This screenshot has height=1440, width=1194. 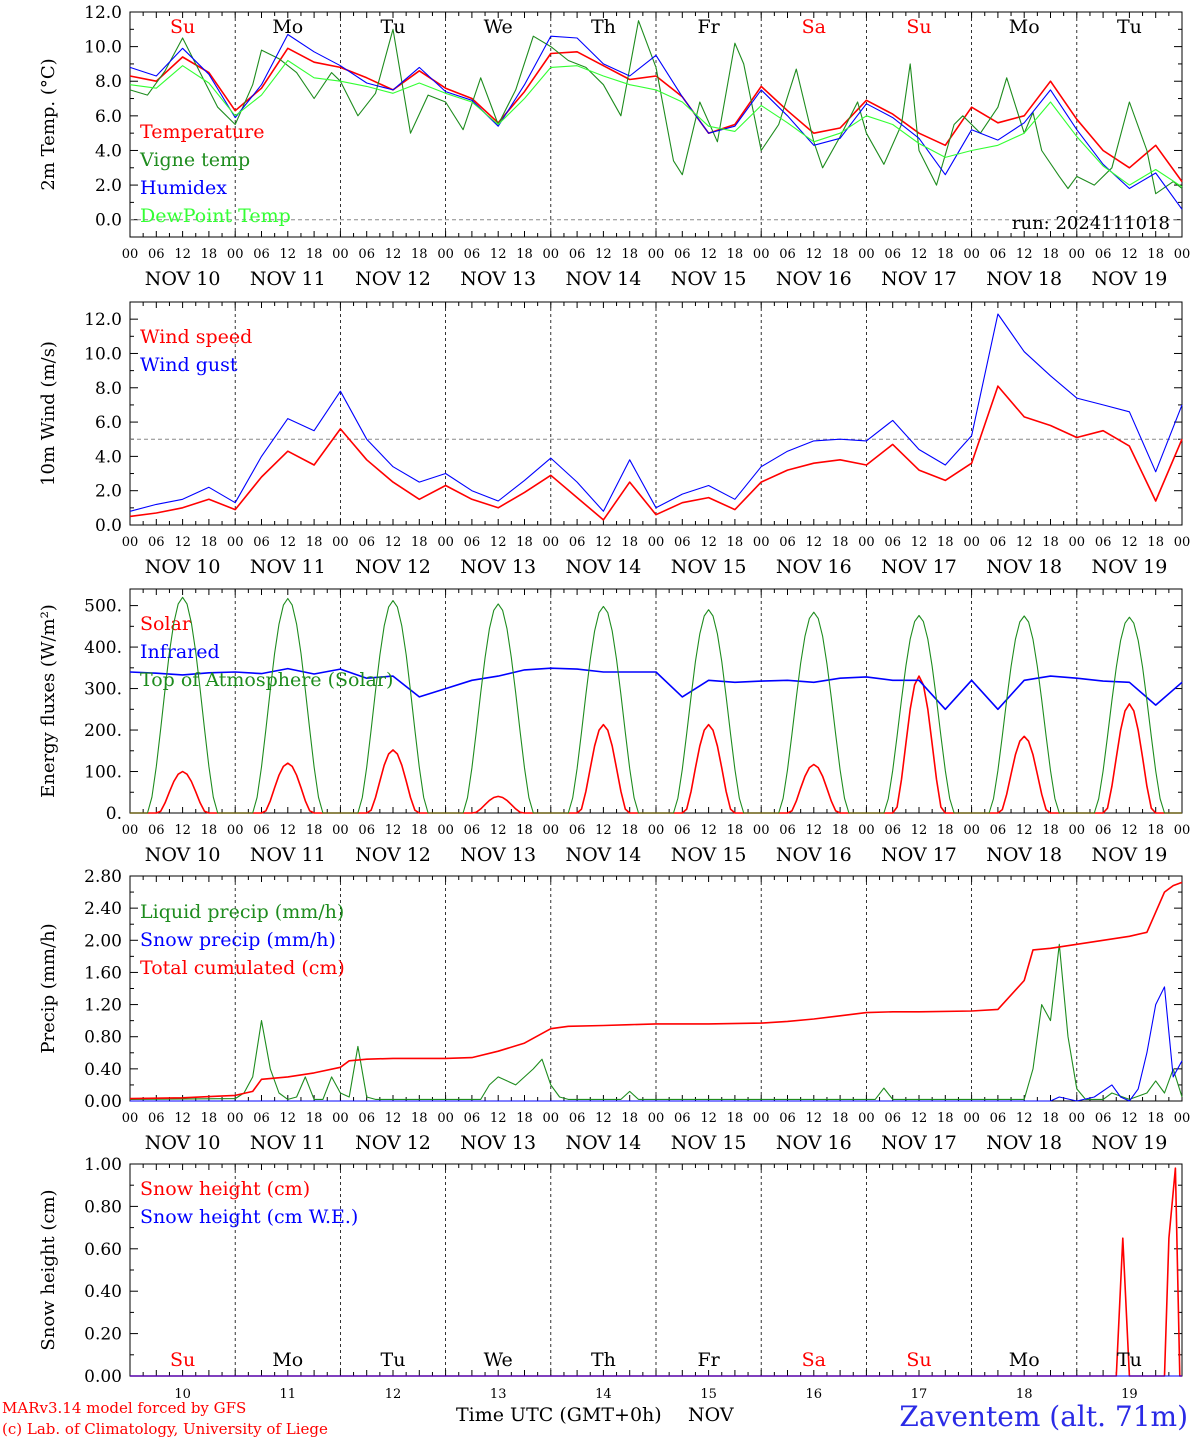 I want to click on y-tick-label: 500., so click(x=103, y=607).